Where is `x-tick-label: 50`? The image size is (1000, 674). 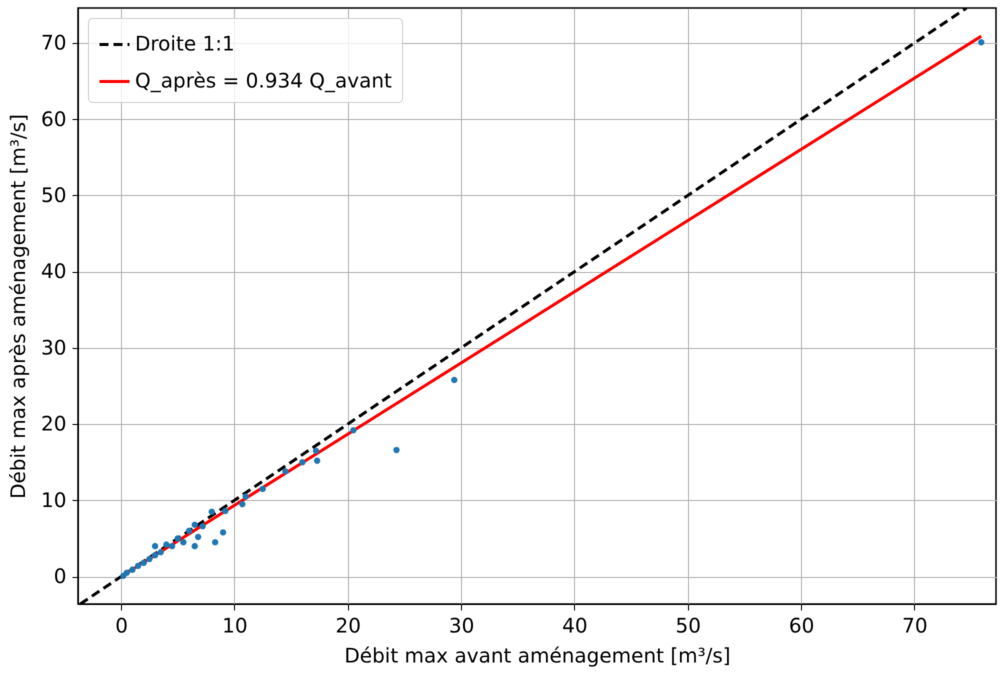 x-tick-label: 50 is located at coordinates (688, 626).